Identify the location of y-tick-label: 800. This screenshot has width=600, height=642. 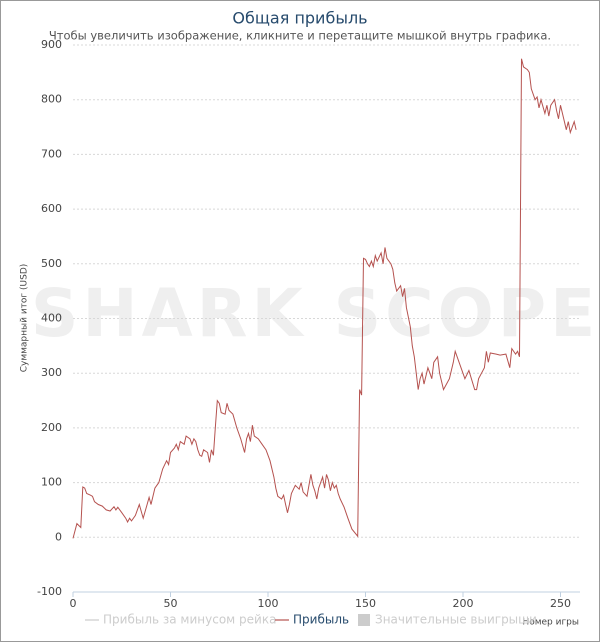
(51, 99).